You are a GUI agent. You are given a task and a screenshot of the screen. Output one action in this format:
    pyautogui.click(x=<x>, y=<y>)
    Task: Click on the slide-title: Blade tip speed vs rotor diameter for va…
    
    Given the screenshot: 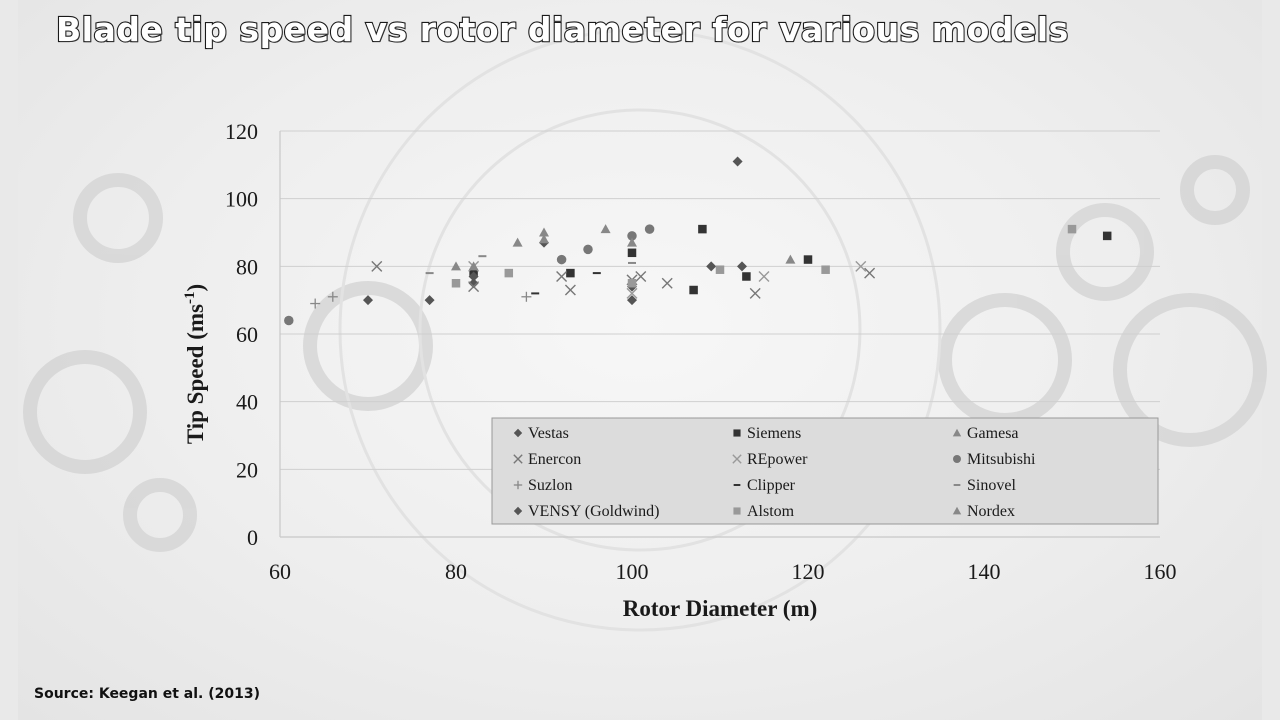 What is the action you would take?
    pyautogui.click(x=562, y=29)
    